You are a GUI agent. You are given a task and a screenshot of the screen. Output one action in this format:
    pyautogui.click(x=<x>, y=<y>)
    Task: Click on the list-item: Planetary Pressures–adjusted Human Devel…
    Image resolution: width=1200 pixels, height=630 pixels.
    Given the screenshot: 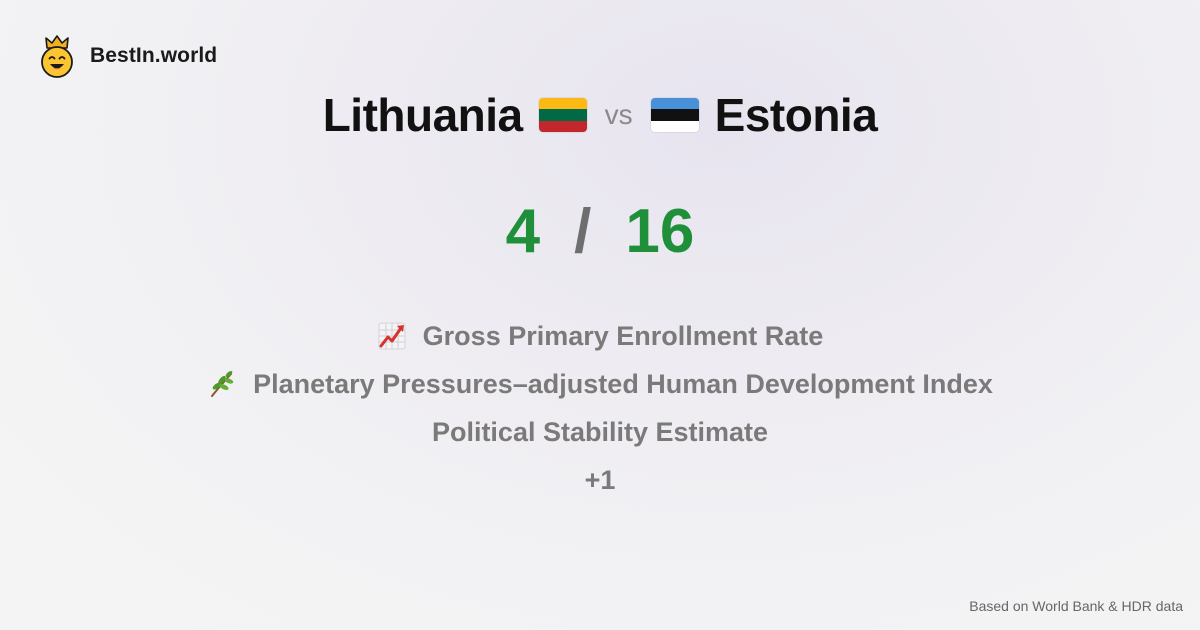 What is the action you would take?
    pyautogui.click(x=600, y=384)
    